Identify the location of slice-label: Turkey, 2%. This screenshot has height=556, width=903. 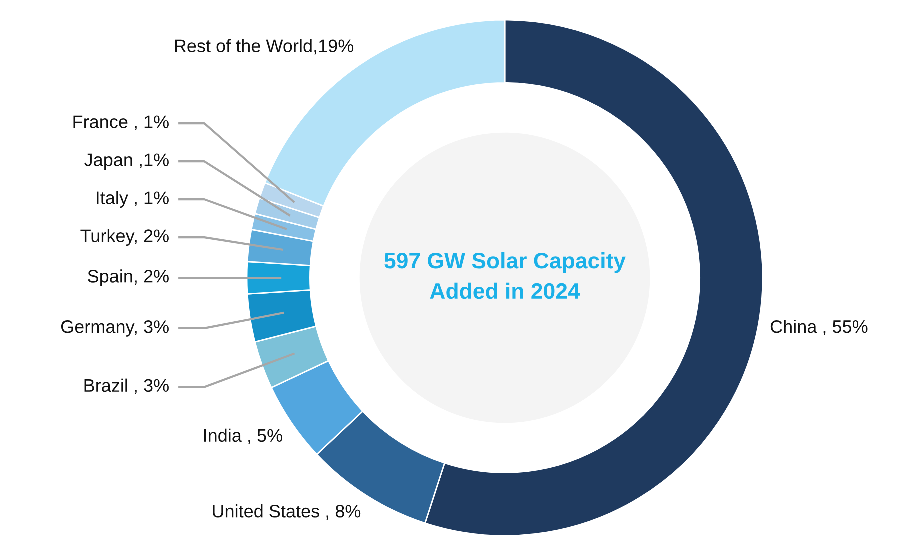
(124, 237).